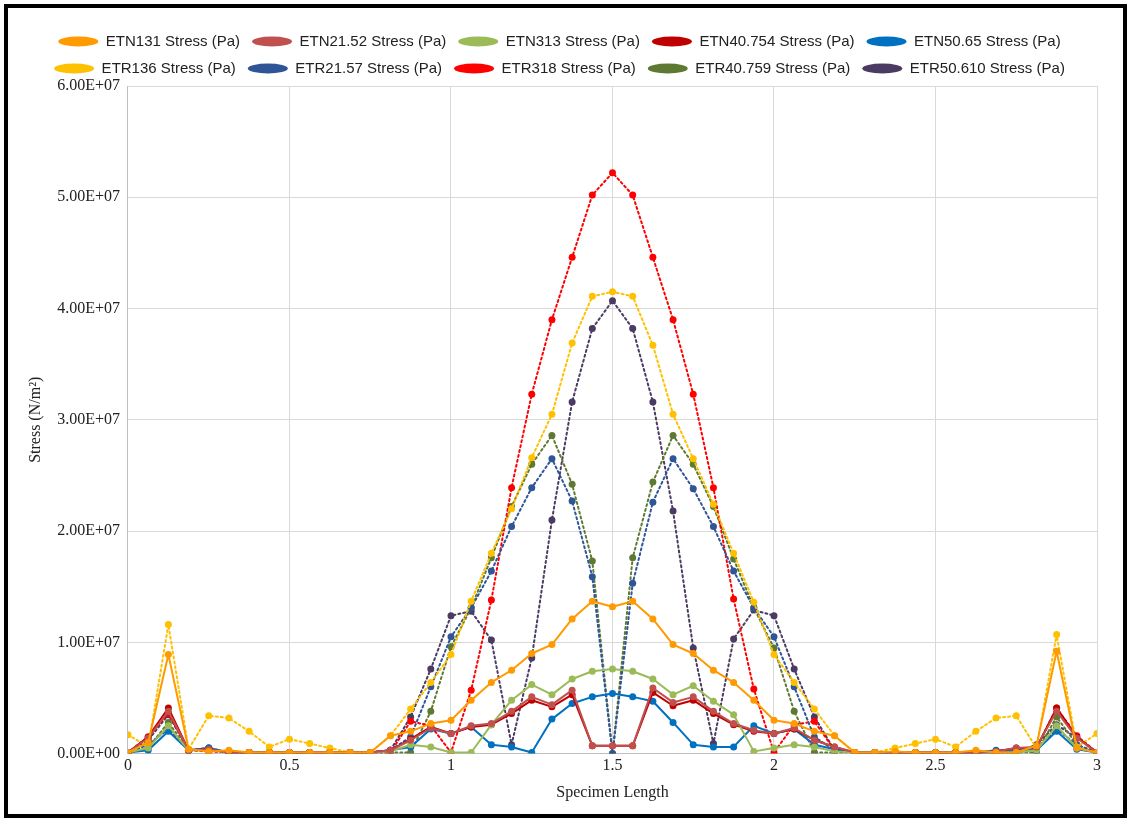  Describe the element at coordinates (451, 765) in the screenshot. I see `x-tick-label: 1` at that location.